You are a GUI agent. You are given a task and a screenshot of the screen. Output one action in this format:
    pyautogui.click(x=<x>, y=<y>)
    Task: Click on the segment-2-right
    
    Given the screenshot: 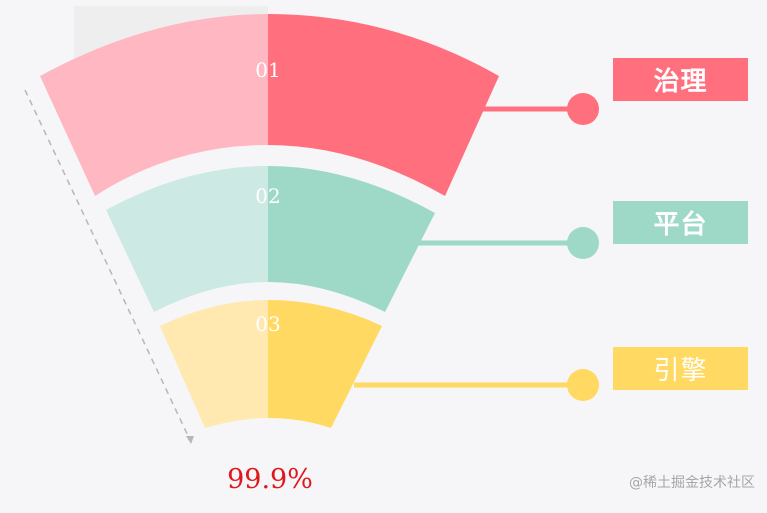 What is the action you would take?
    pyautogui.click(x=351, y=239)
    